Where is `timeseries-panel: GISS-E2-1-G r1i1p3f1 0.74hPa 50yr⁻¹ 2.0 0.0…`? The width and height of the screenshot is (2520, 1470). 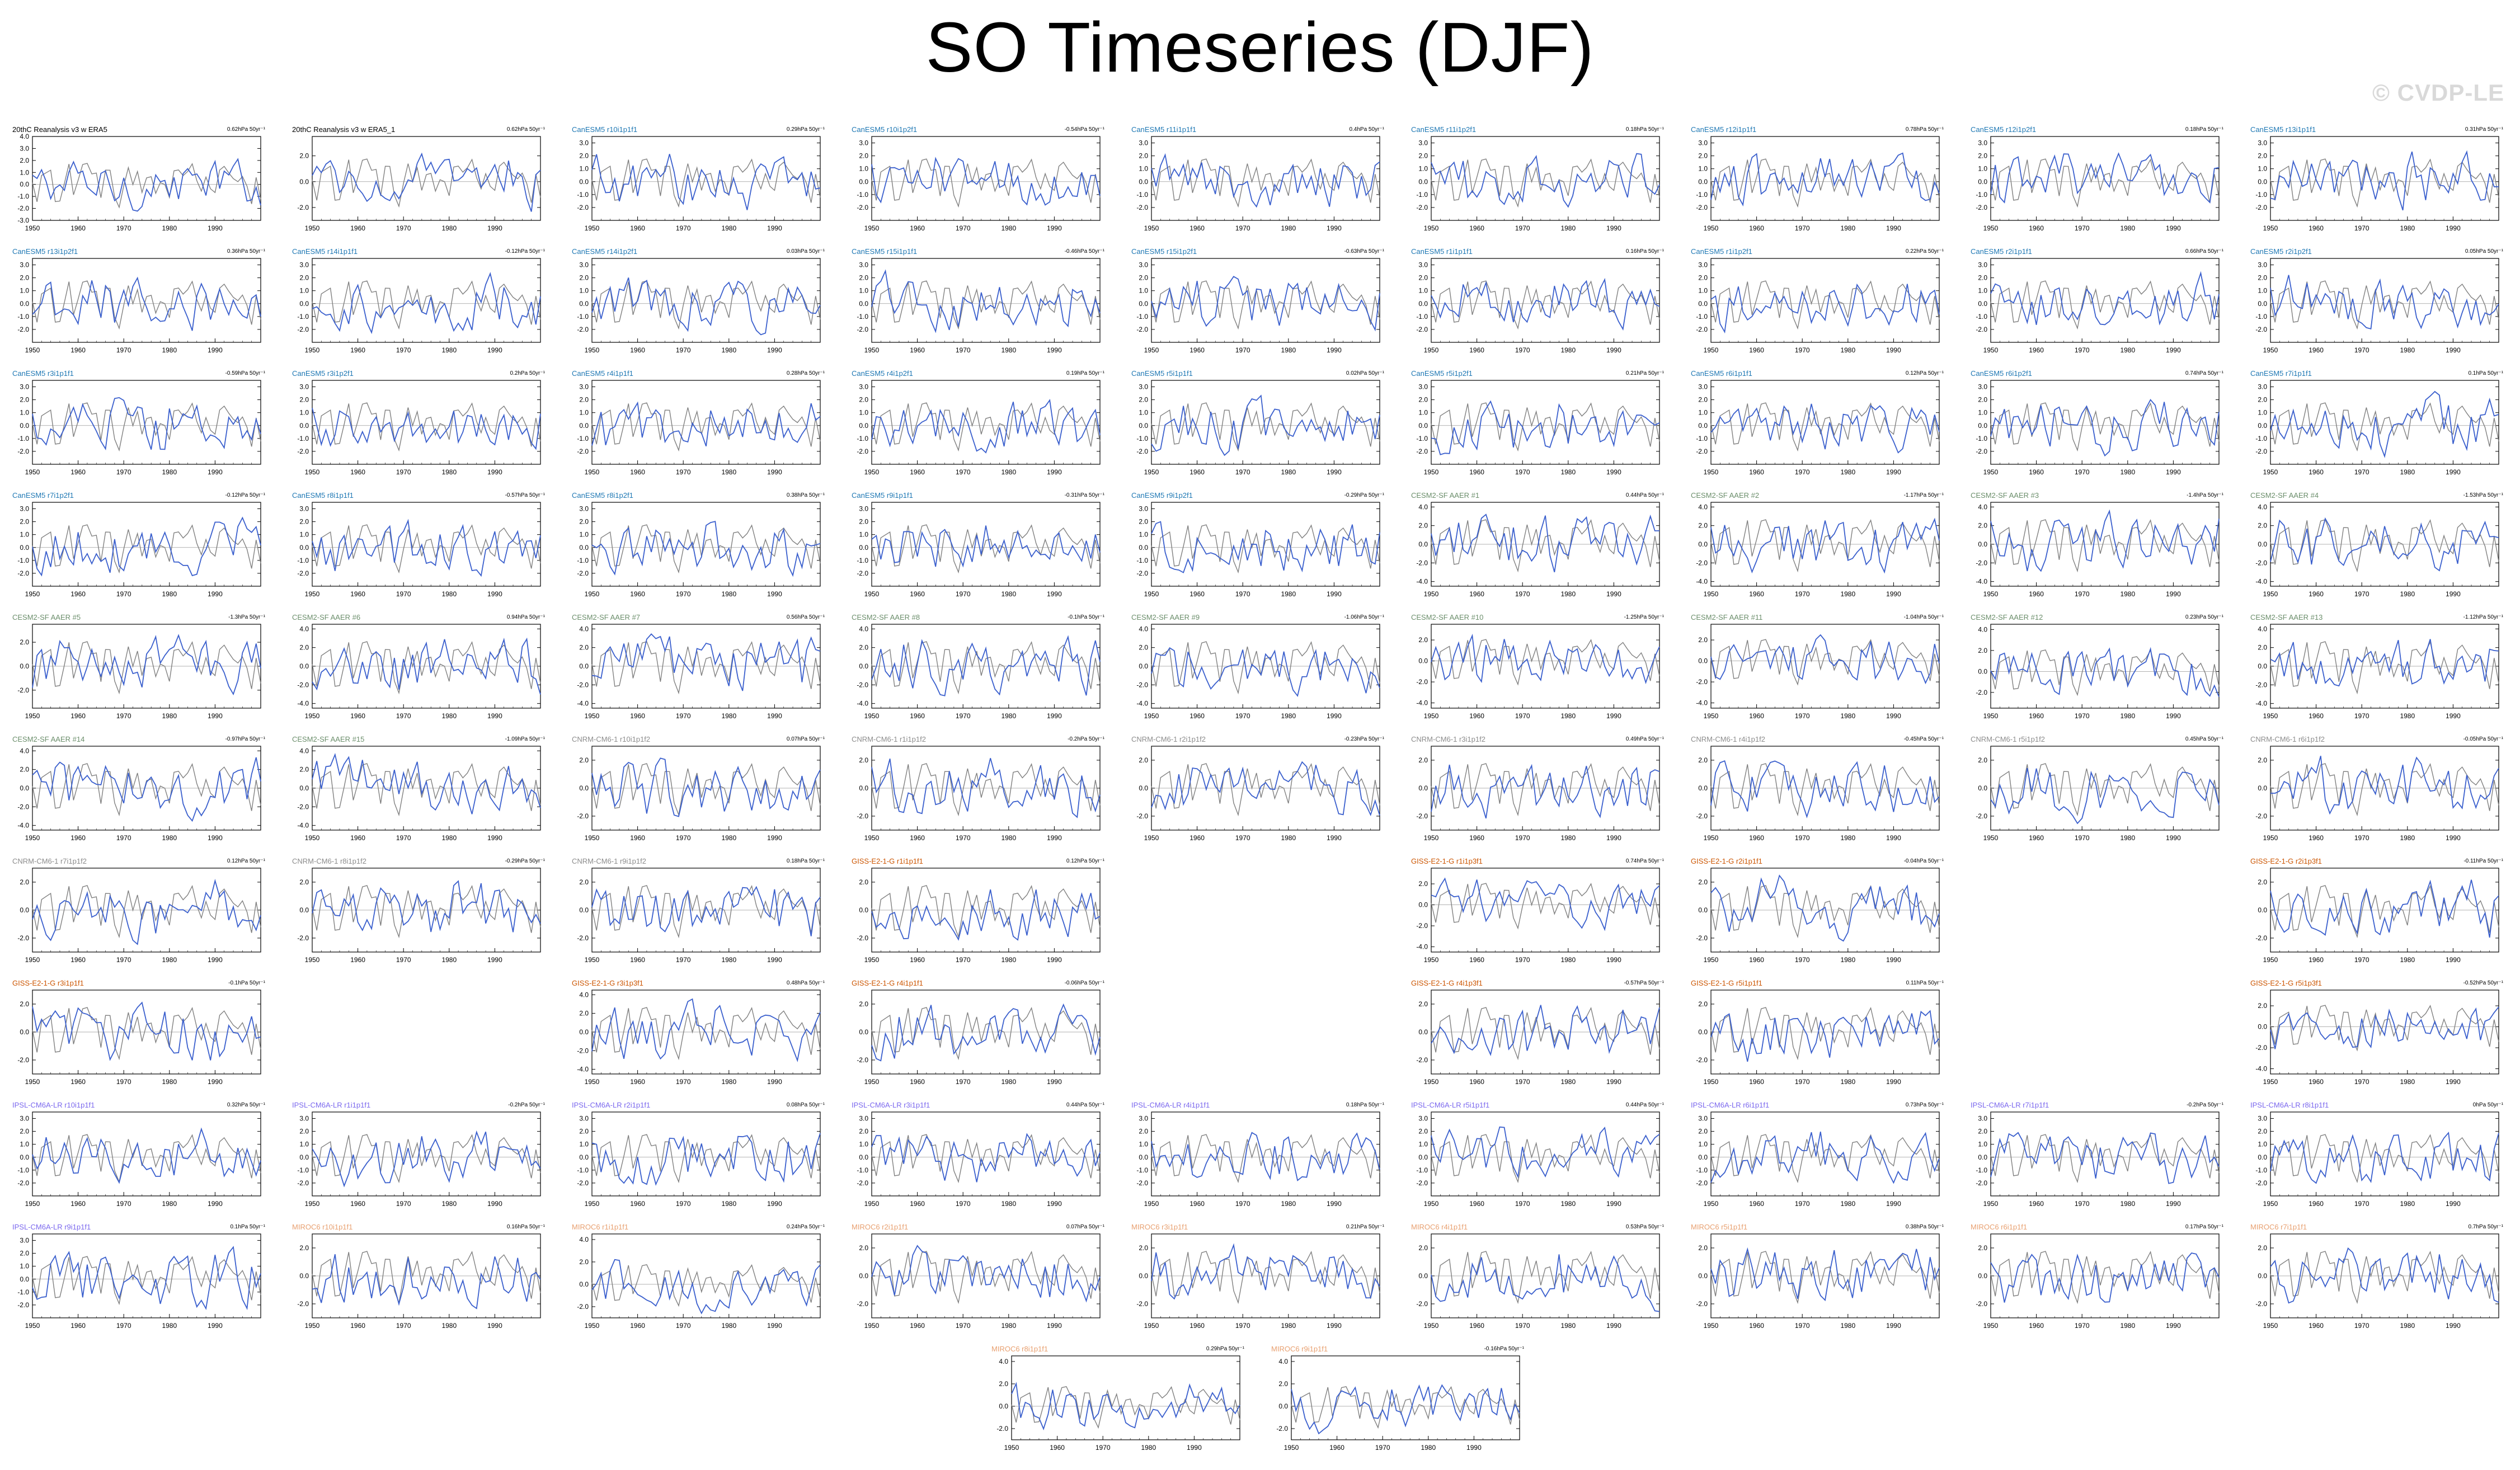 timeseries-panel: GISS-E2-1-G r1i1p3f1 0.74hPa 50yr⁻¹ 2.0 0.0… is located at coordinates (1539, 915).